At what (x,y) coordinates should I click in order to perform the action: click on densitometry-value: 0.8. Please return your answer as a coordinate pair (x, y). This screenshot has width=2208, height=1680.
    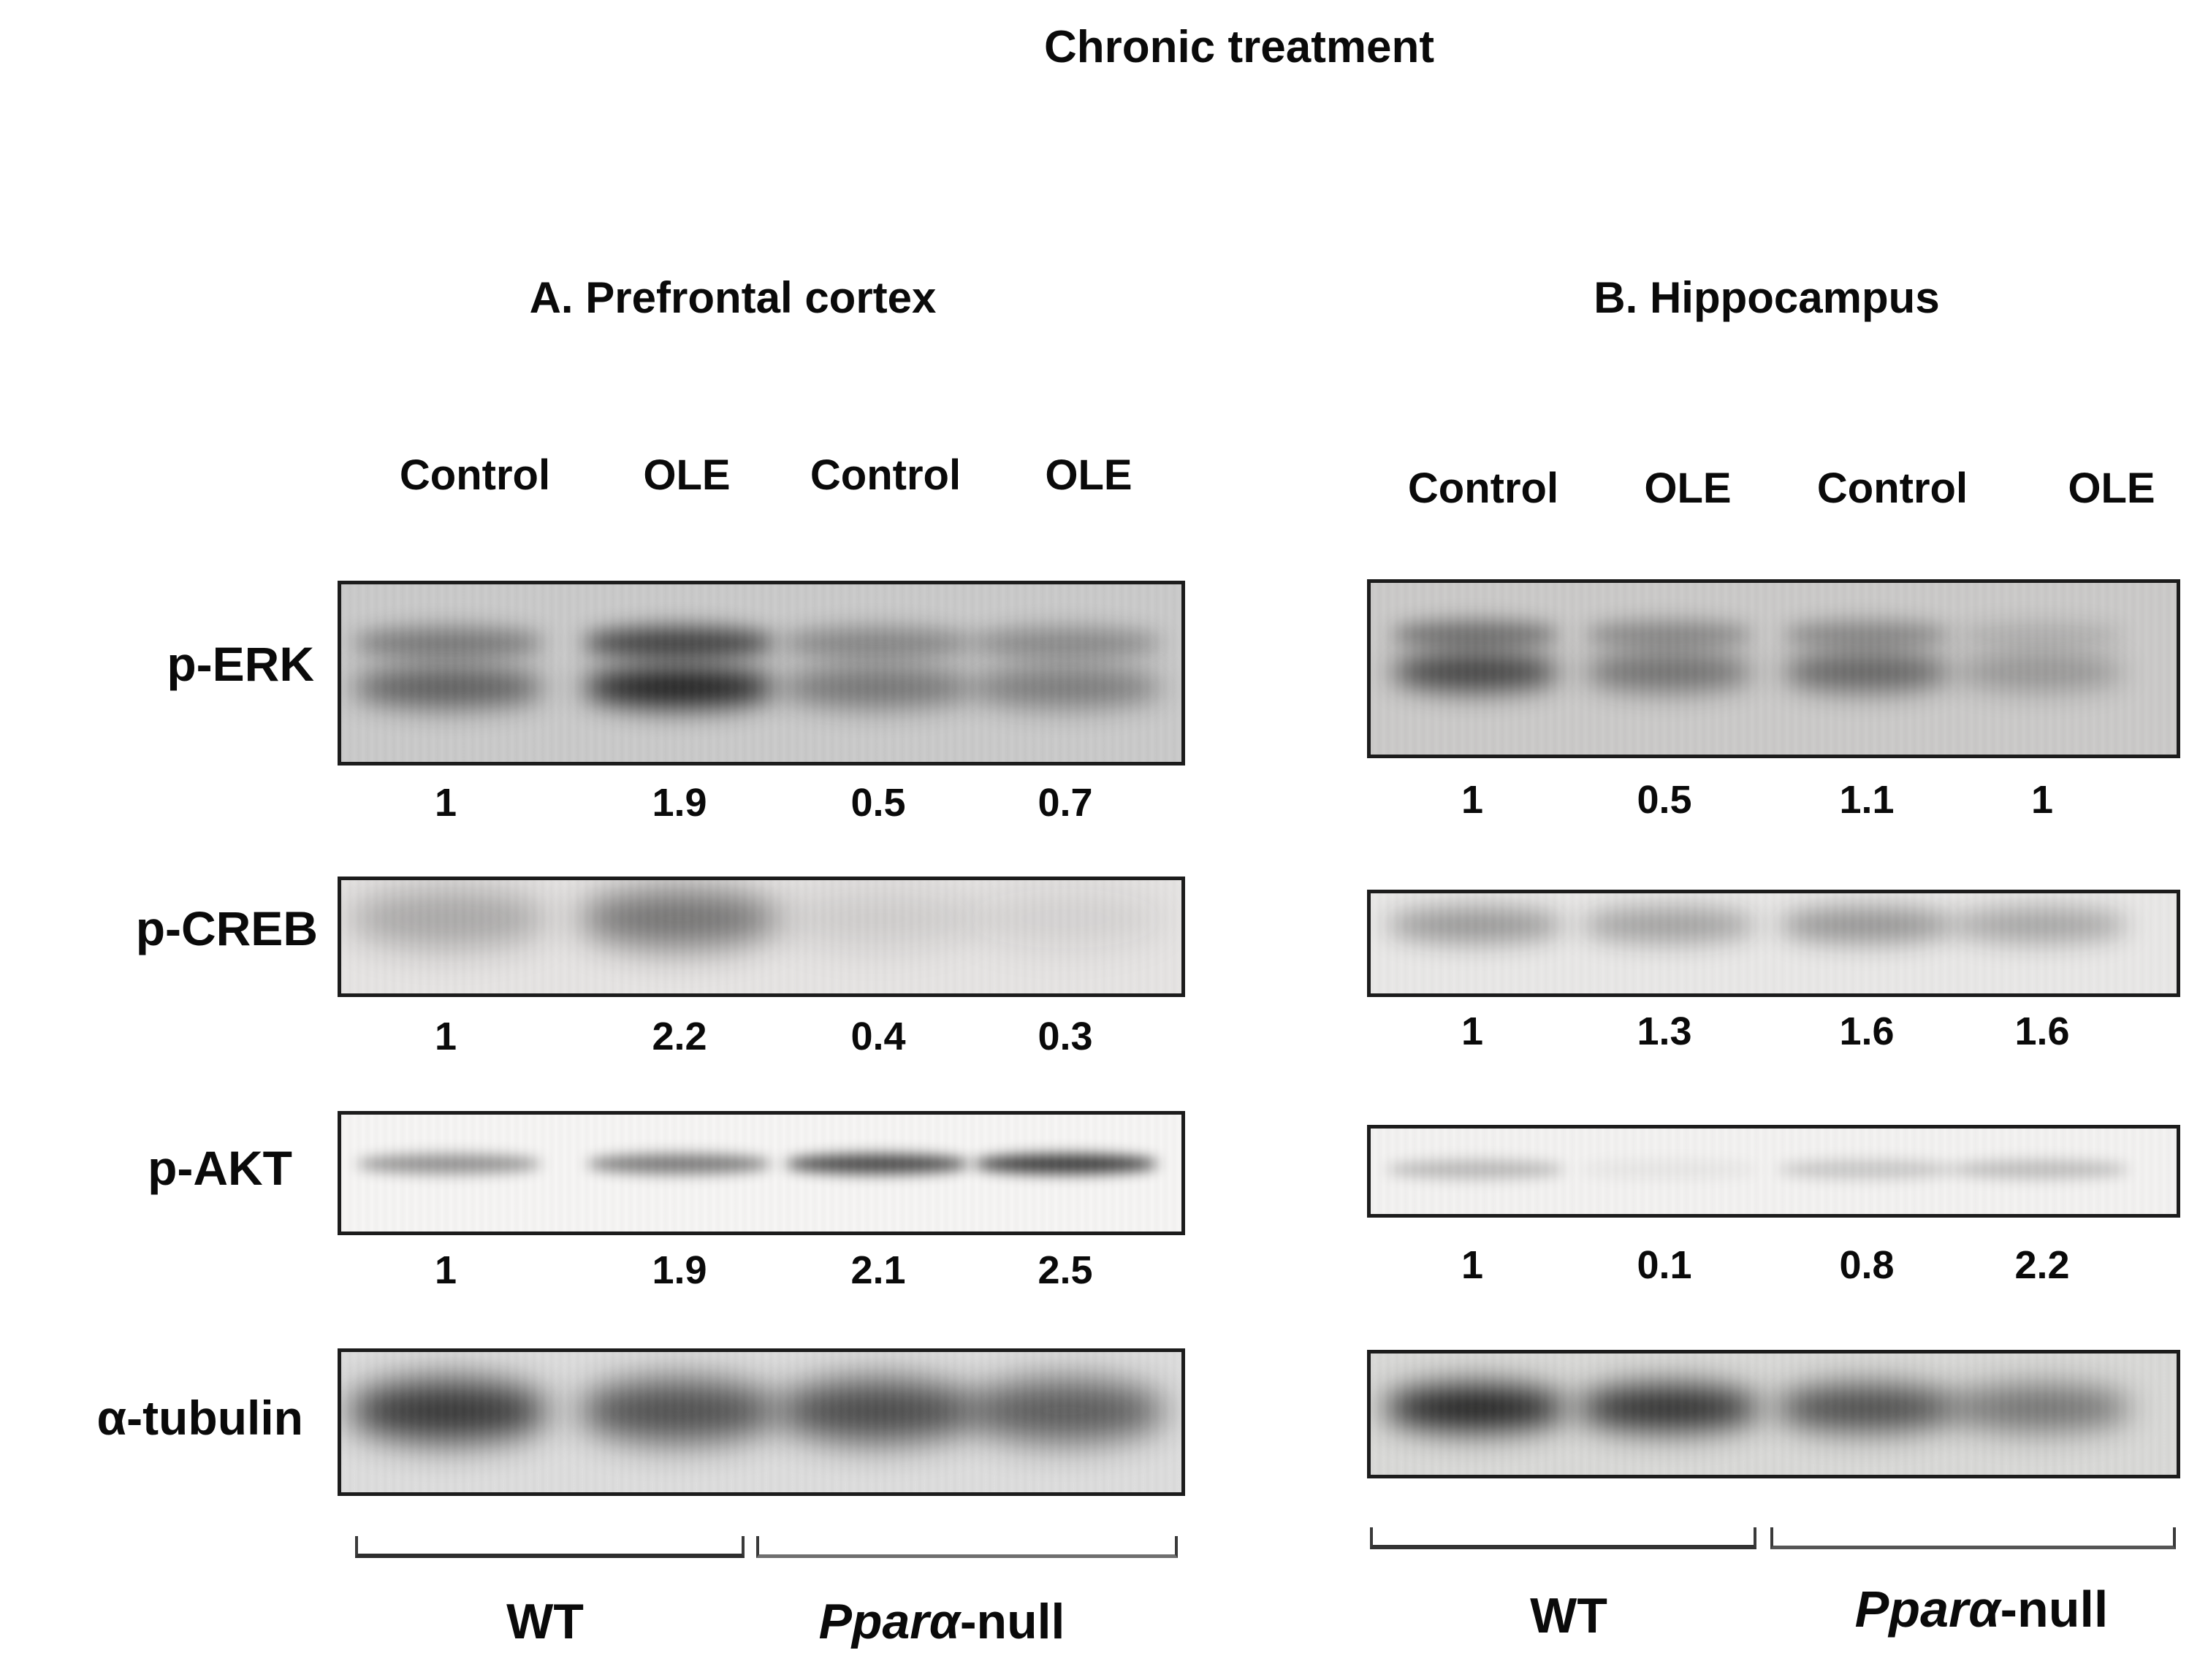
    Looking at the image, I should click on (1867, 1265).